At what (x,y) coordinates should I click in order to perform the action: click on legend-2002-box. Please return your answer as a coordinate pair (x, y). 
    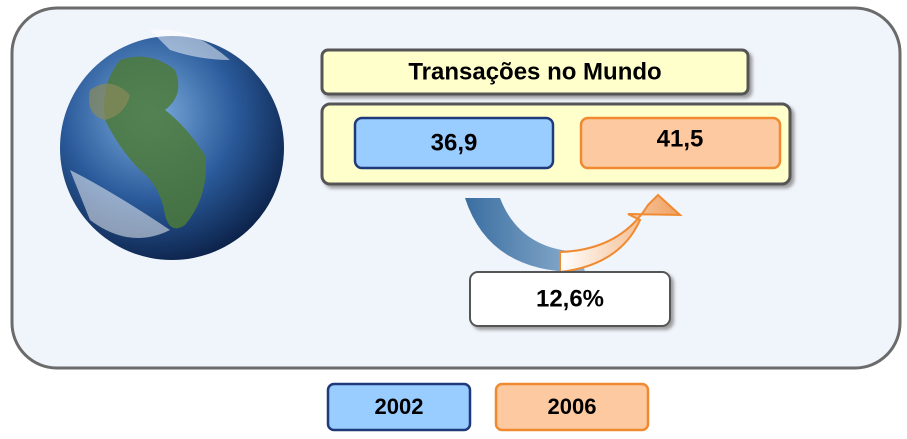
    Looking at the image, I should click on (399, 407).